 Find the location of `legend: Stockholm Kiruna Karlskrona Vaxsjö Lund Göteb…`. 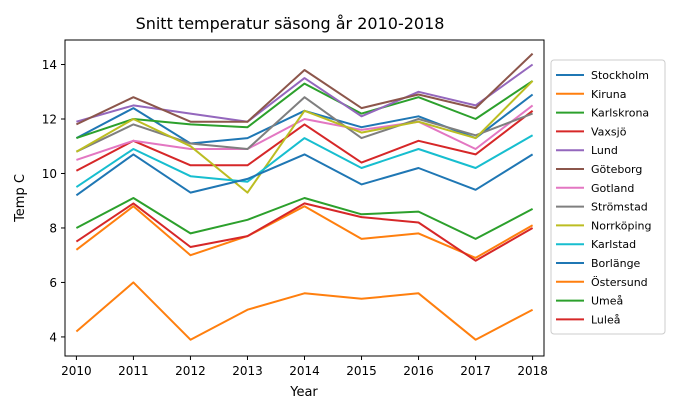

legend: Stockholm Kiruna Karlskrona Vaxsjö Lund Göteb… is located at coordinates (608, 197).